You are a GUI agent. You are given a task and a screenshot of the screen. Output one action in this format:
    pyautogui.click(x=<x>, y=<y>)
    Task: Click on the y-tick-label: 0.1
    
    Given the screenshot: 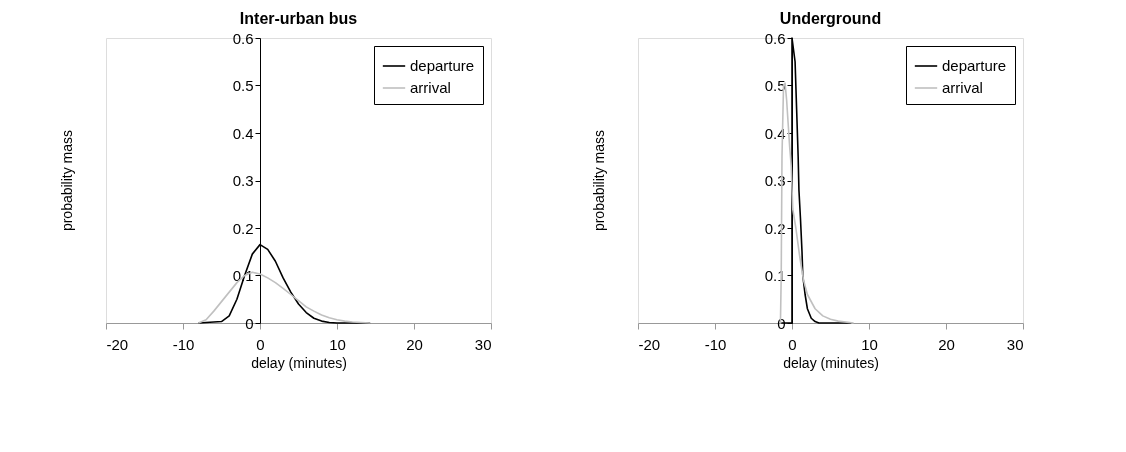 What is the action you would take?
    pyautogui.click(x=243, y=275)
    